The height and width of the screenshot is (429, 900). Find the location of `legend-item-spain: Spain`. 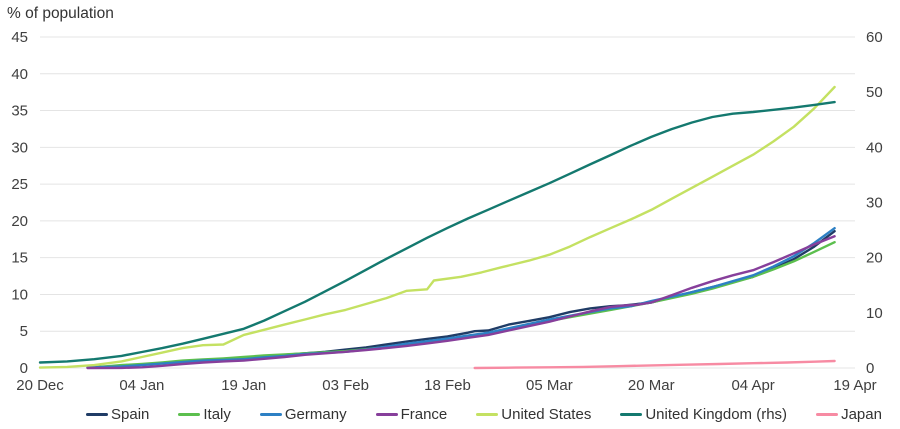

legend-item-spain: Spain is located at coordinates (117, 414).